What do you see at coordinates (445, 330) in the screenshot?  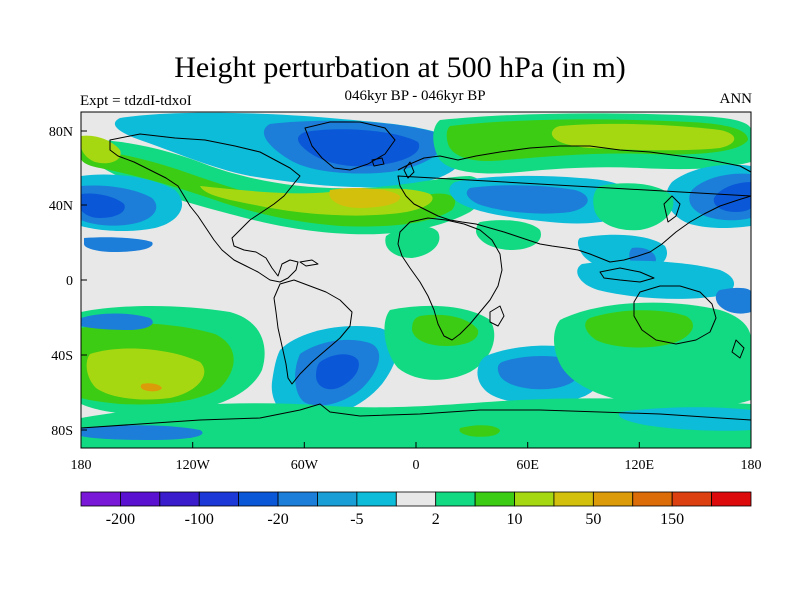 I see `contour-south-africa-high-inner` at bounding box center [445, 330].